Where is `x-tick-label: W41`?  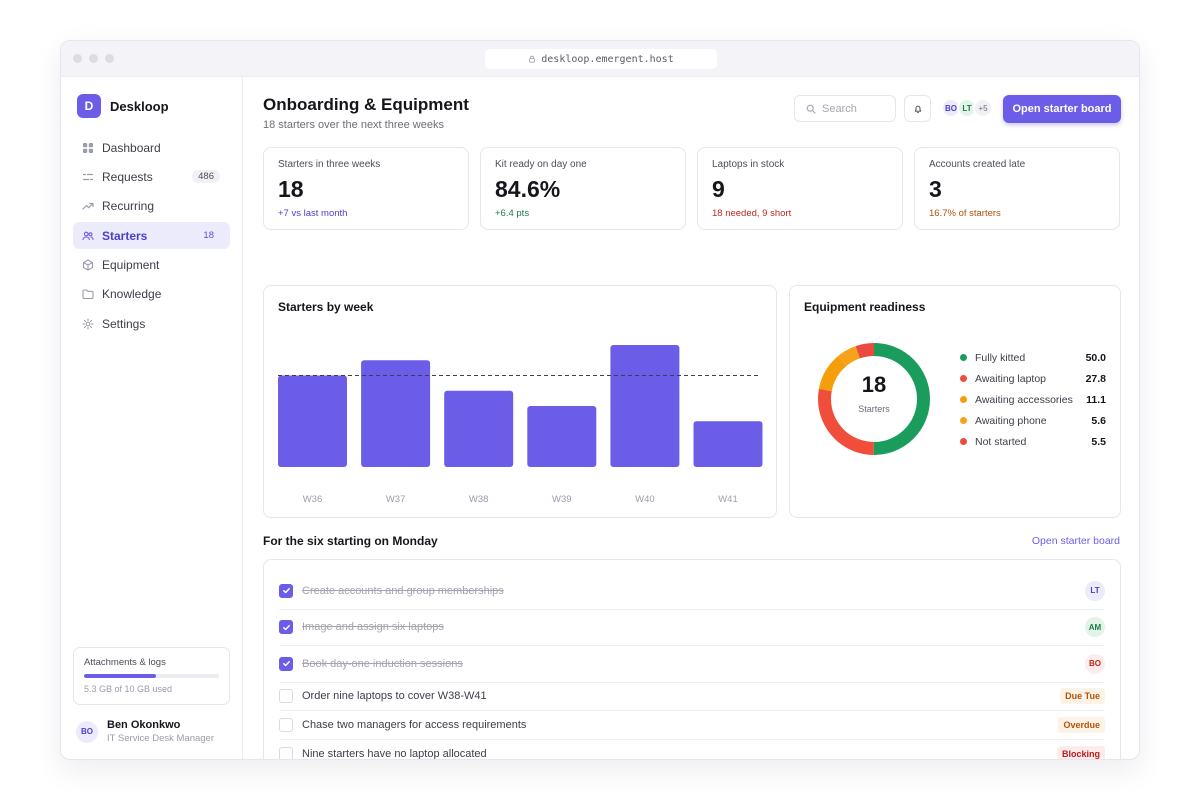
x-tick-label: W41 is located at coordinates (728, 499).